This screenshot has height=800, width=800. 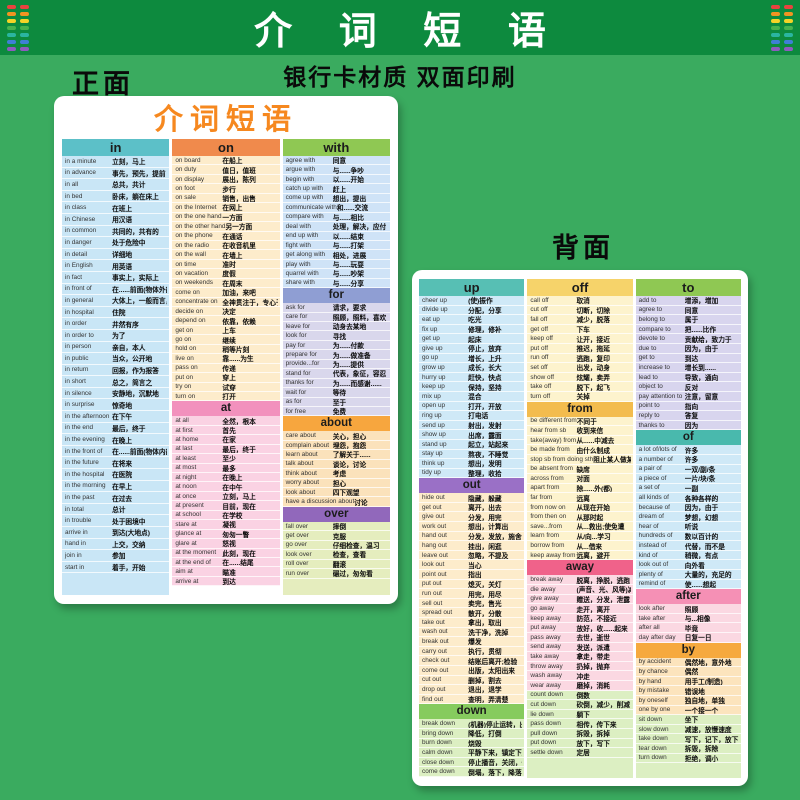 What do you see at coordinates (119, 337) in the screenshot?
I see `phrase-chinese: 为了` at bounding box center [119, 337].